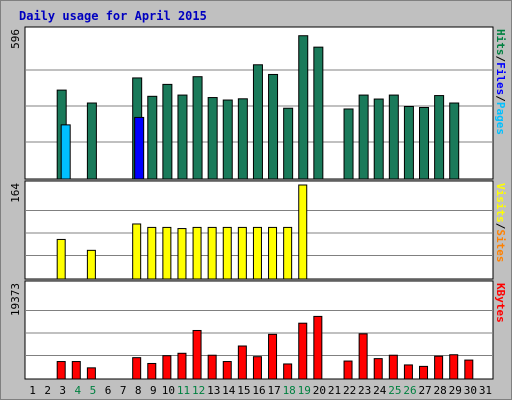 This screenshot has width=512, height=401. What do you see at coordinates (153, 390) in the screenshot?
I see `x-tick-label: 9` at bounding box center [153, 390].